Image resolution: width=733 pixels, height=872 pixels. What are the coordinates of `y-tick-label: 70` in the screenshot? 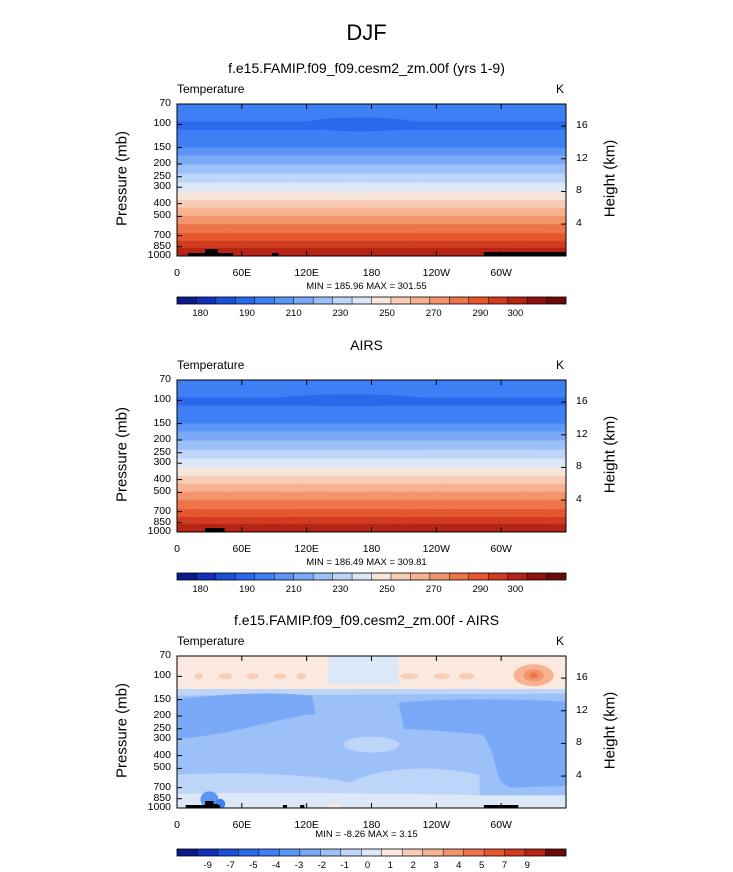 It's located at (165, 655).